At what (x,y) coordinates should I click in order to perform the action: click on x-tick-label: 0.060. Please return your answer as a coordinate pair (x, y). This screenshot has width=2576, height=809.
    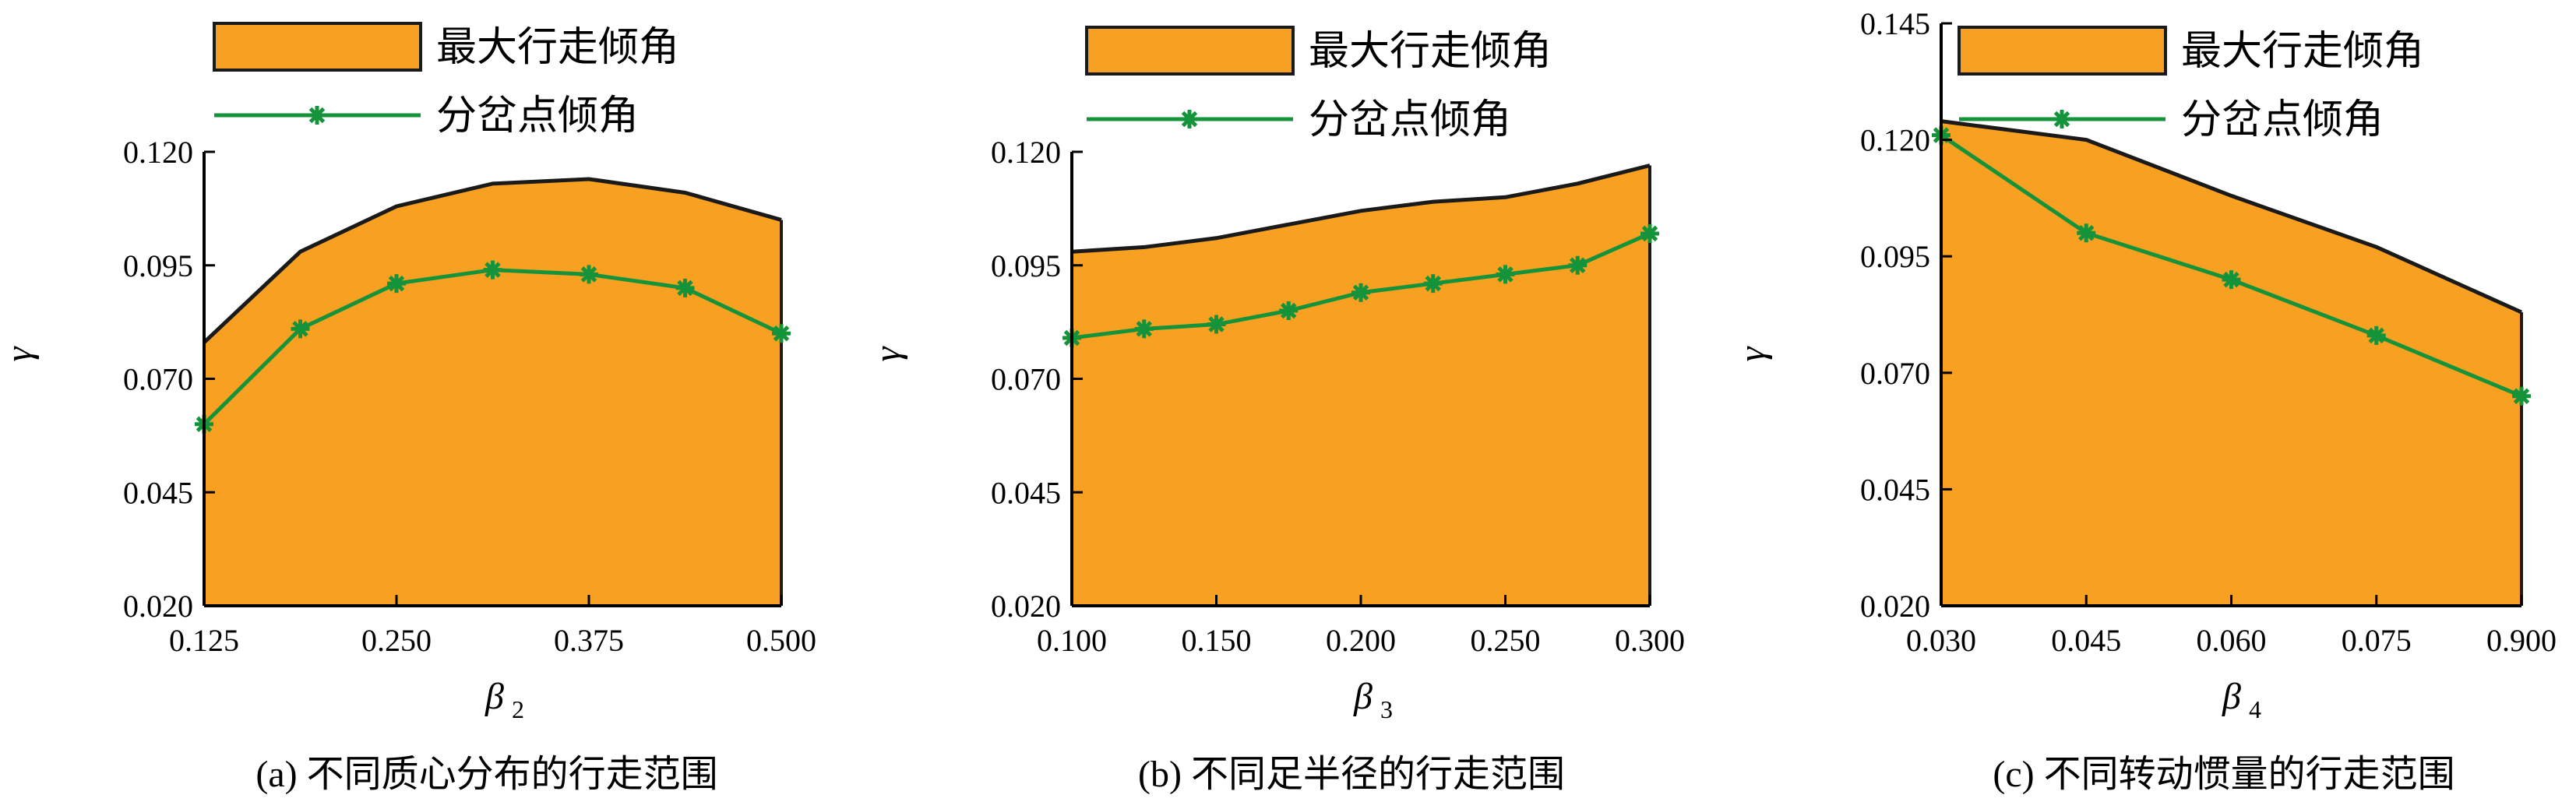
    Looking at the image, I should click on (2232, 640).